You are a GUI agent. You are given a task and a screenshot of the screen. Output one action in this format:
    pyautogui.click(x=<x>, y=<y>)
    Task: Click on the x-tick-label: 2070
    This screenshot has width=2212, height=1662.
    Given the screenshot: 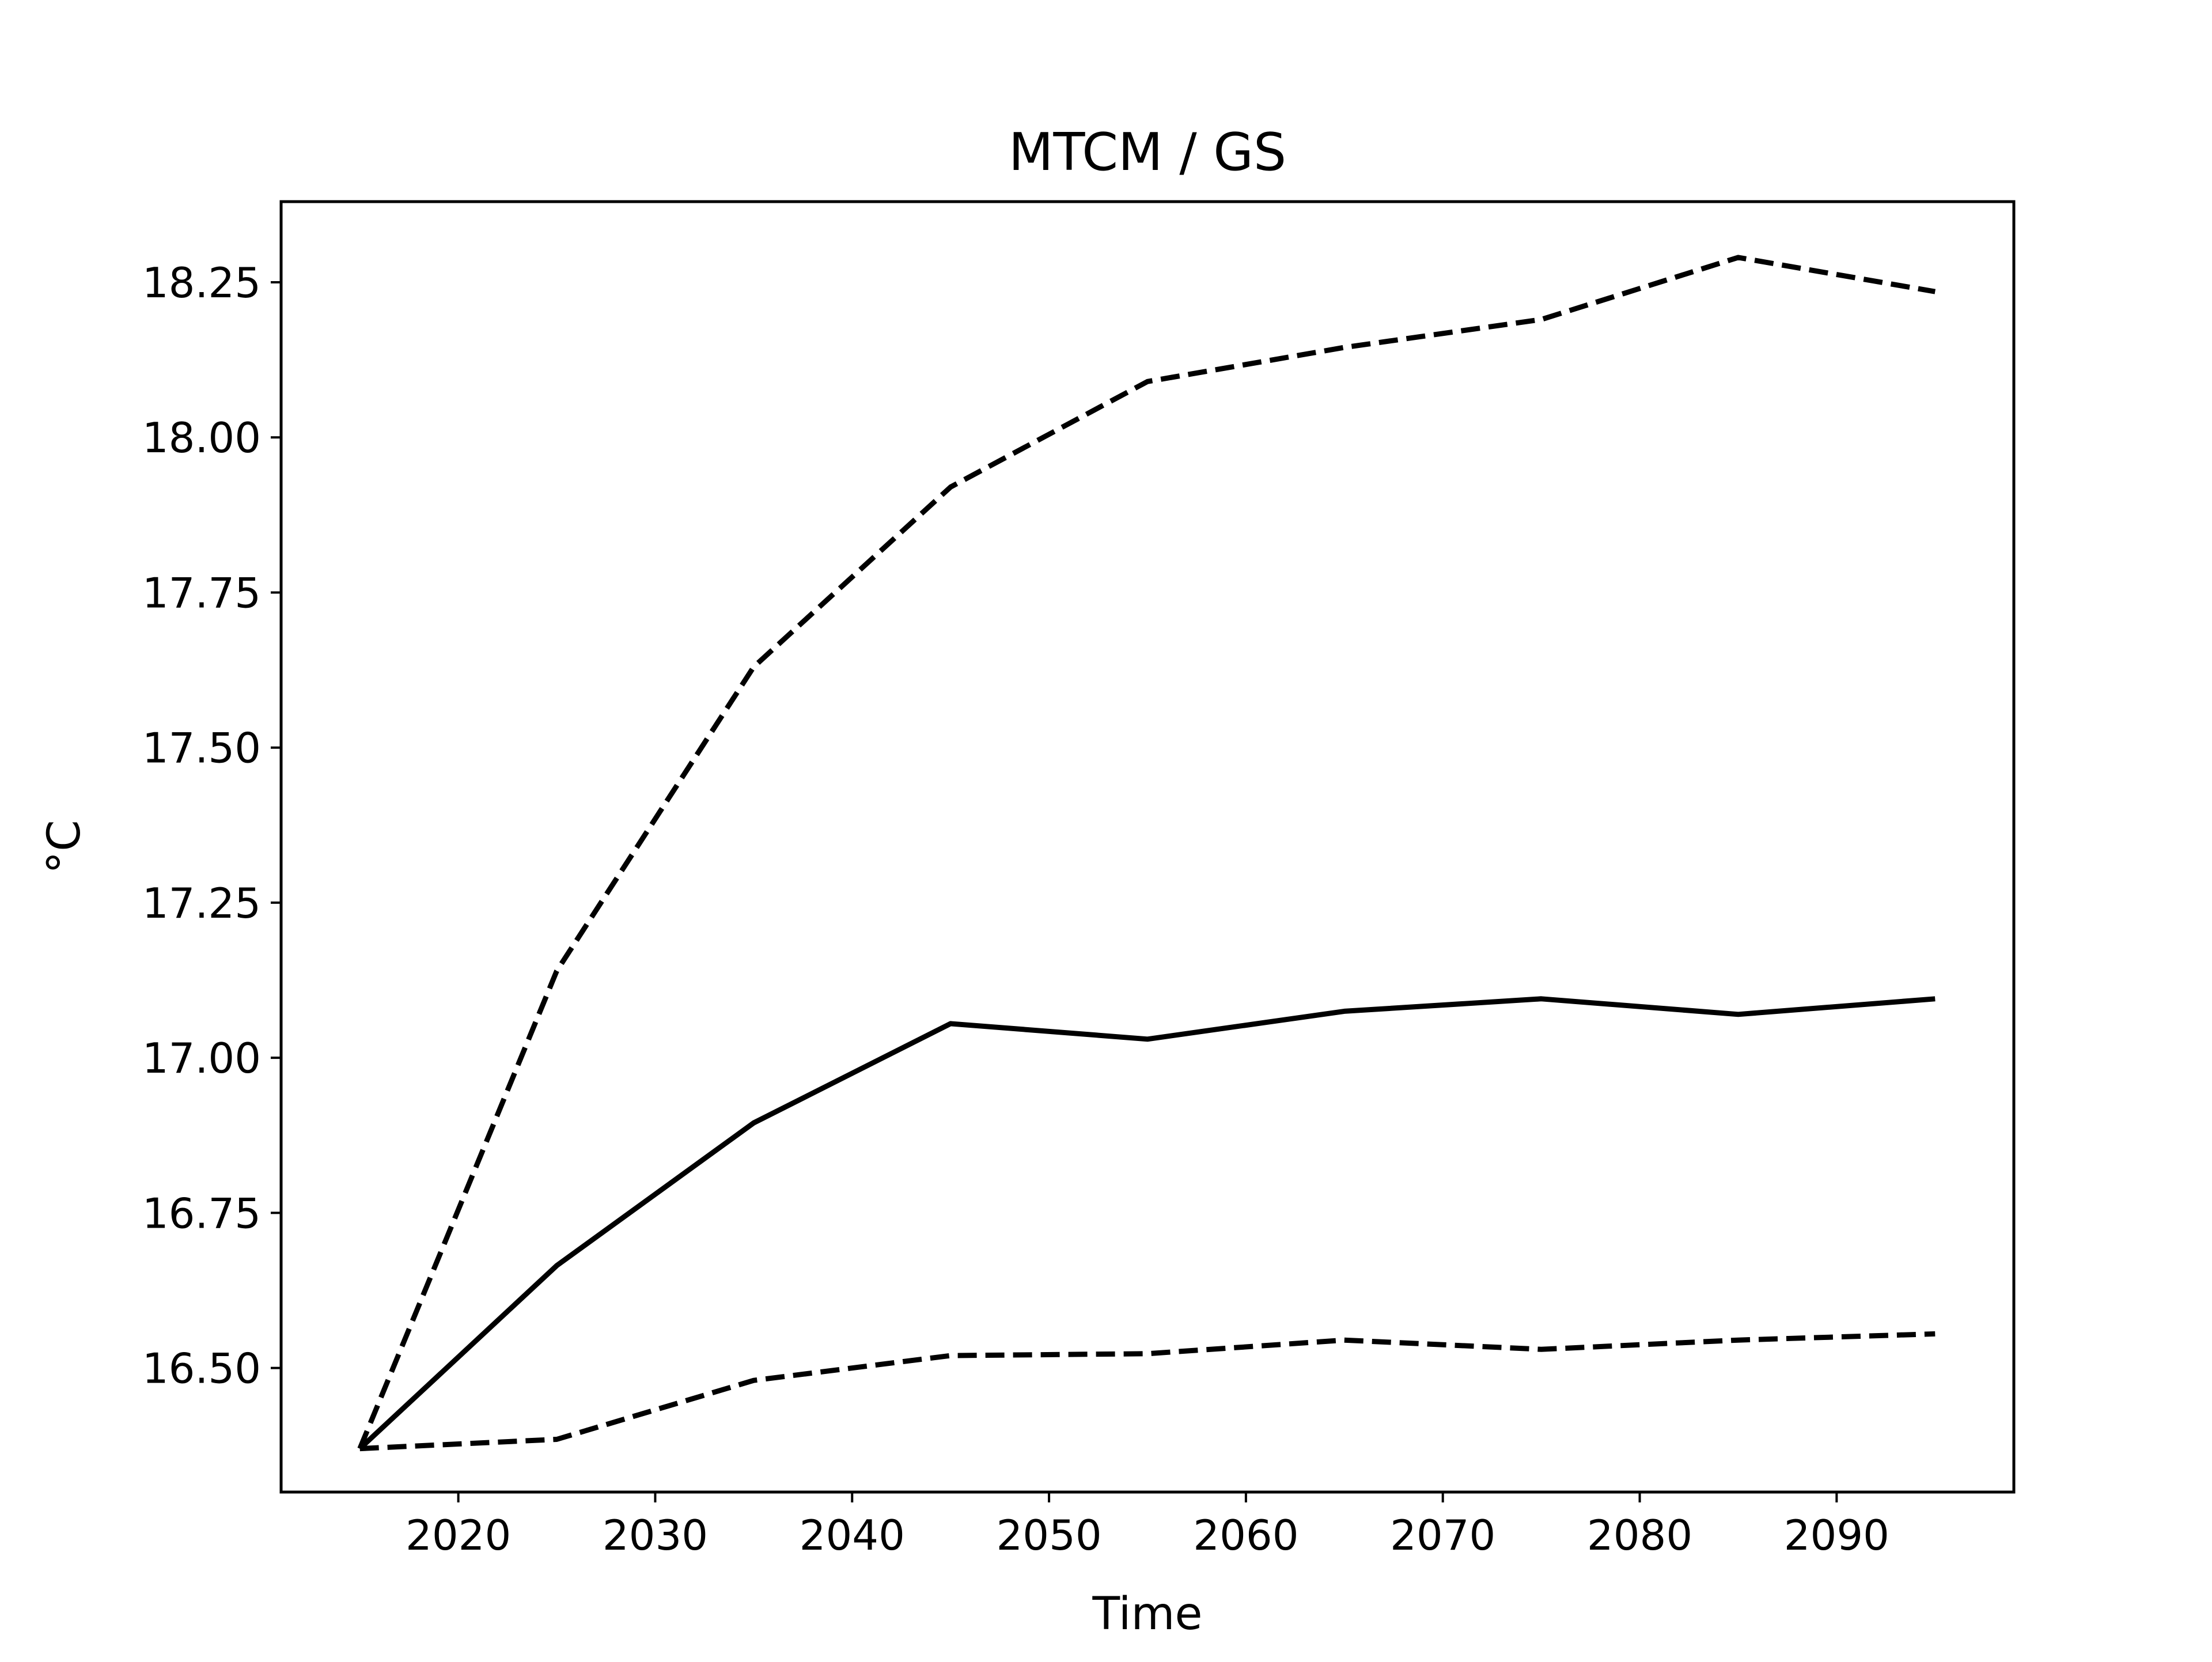 What is the action you would take?
    pyautogui.click(x=1443, y=1535)
    